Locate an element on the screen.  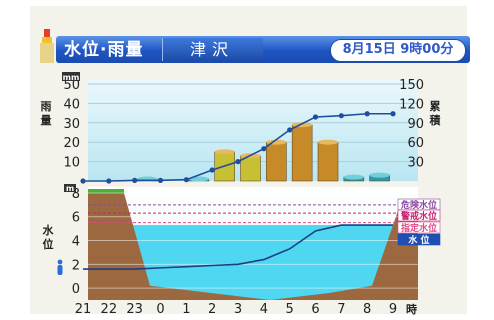
timestamp-box is located at coordinates (398, 50).